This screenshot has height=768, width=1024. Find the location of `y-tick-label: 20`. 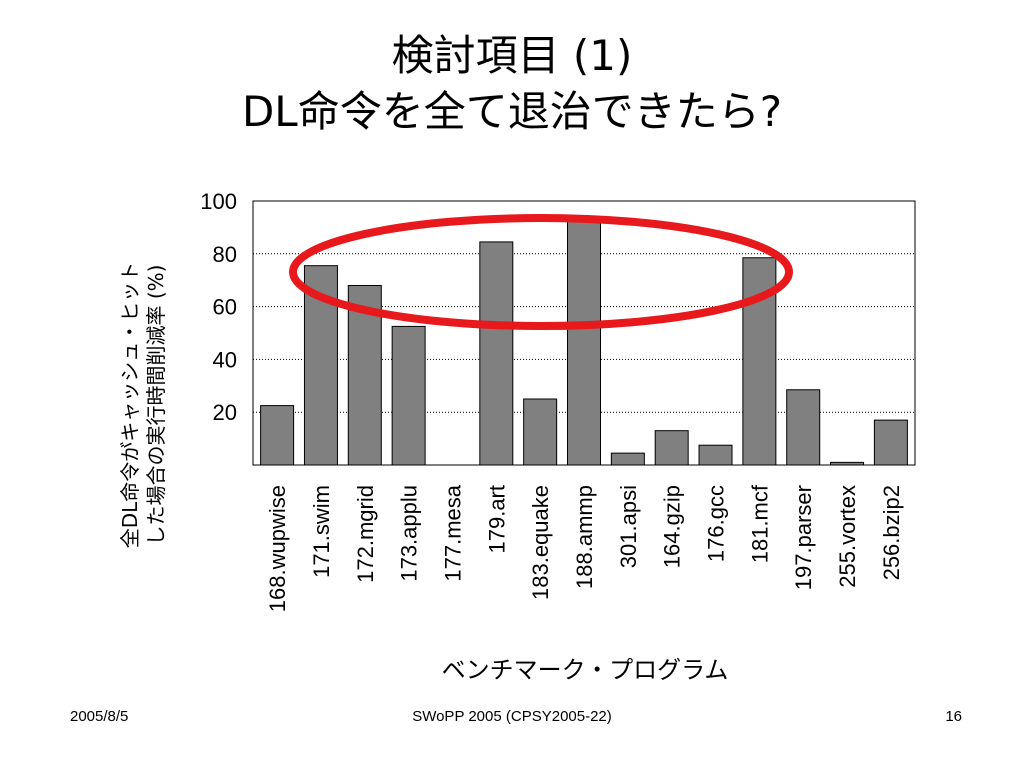

y-tick-label: 20 is located at coordinates (225, 412).